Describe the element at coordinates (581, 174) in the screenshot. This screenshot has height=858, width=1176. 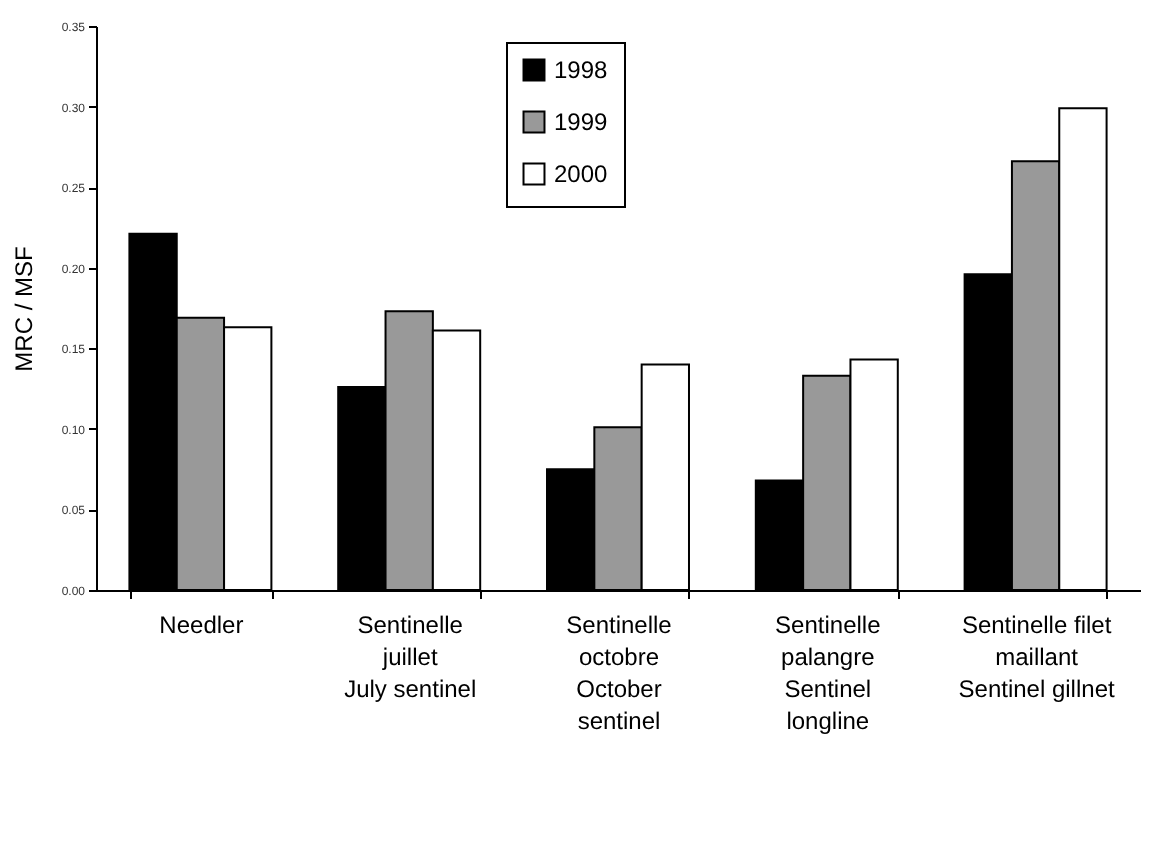
I see `legend-label: 2000` at that location.